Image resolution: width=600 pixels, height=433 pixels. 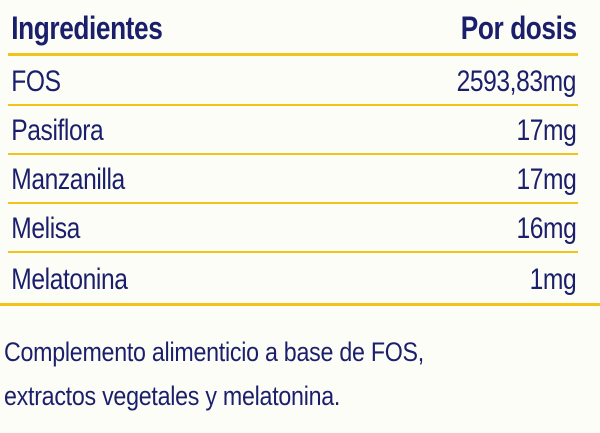 What do you see at coordinates (293, 30) in the screenshot?
I see `table-header: Ingredientes Por dosis` at bounding box center [293, 30].